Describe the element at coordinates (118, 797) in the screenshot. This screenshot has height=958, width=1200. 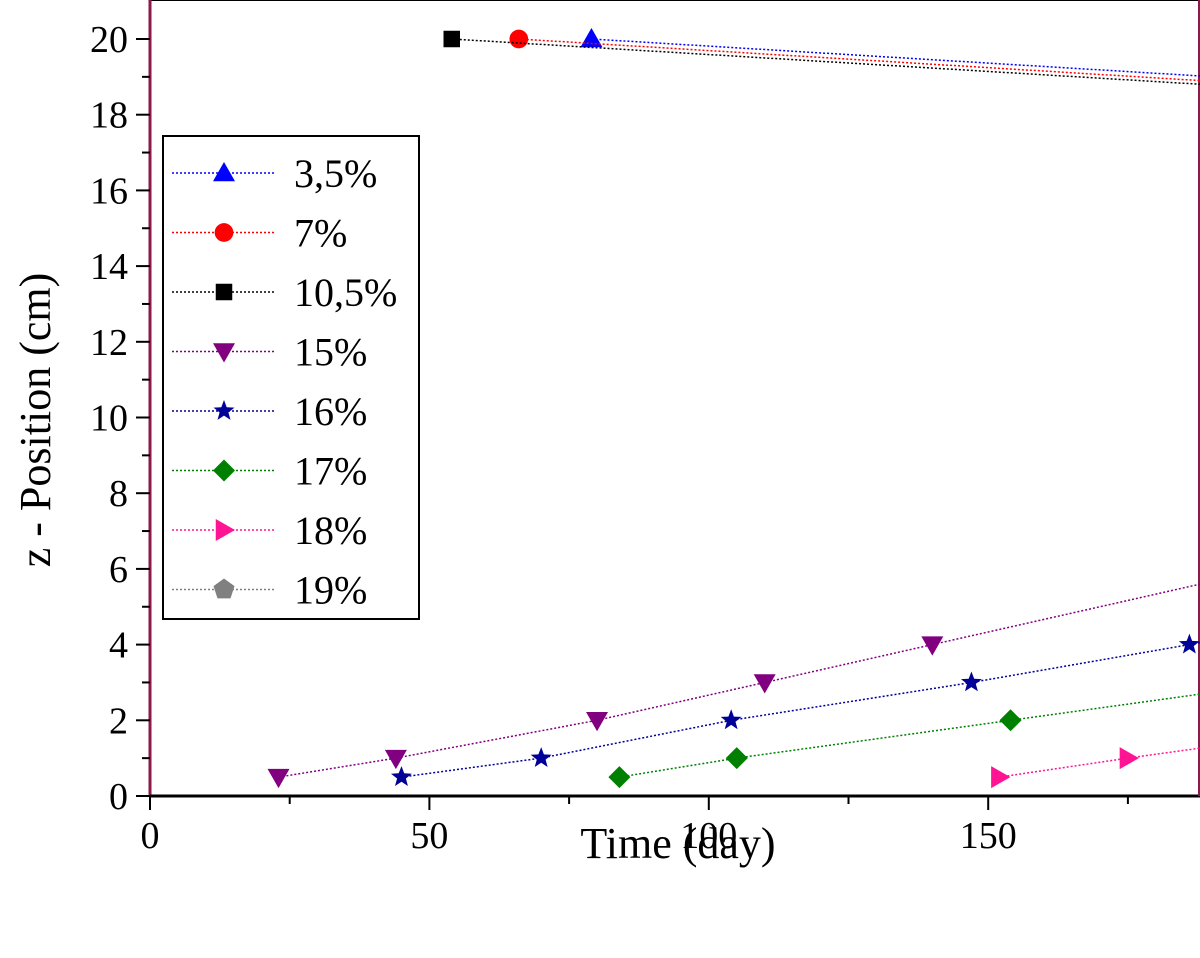
I see `y-tick-label: 0` at that location.